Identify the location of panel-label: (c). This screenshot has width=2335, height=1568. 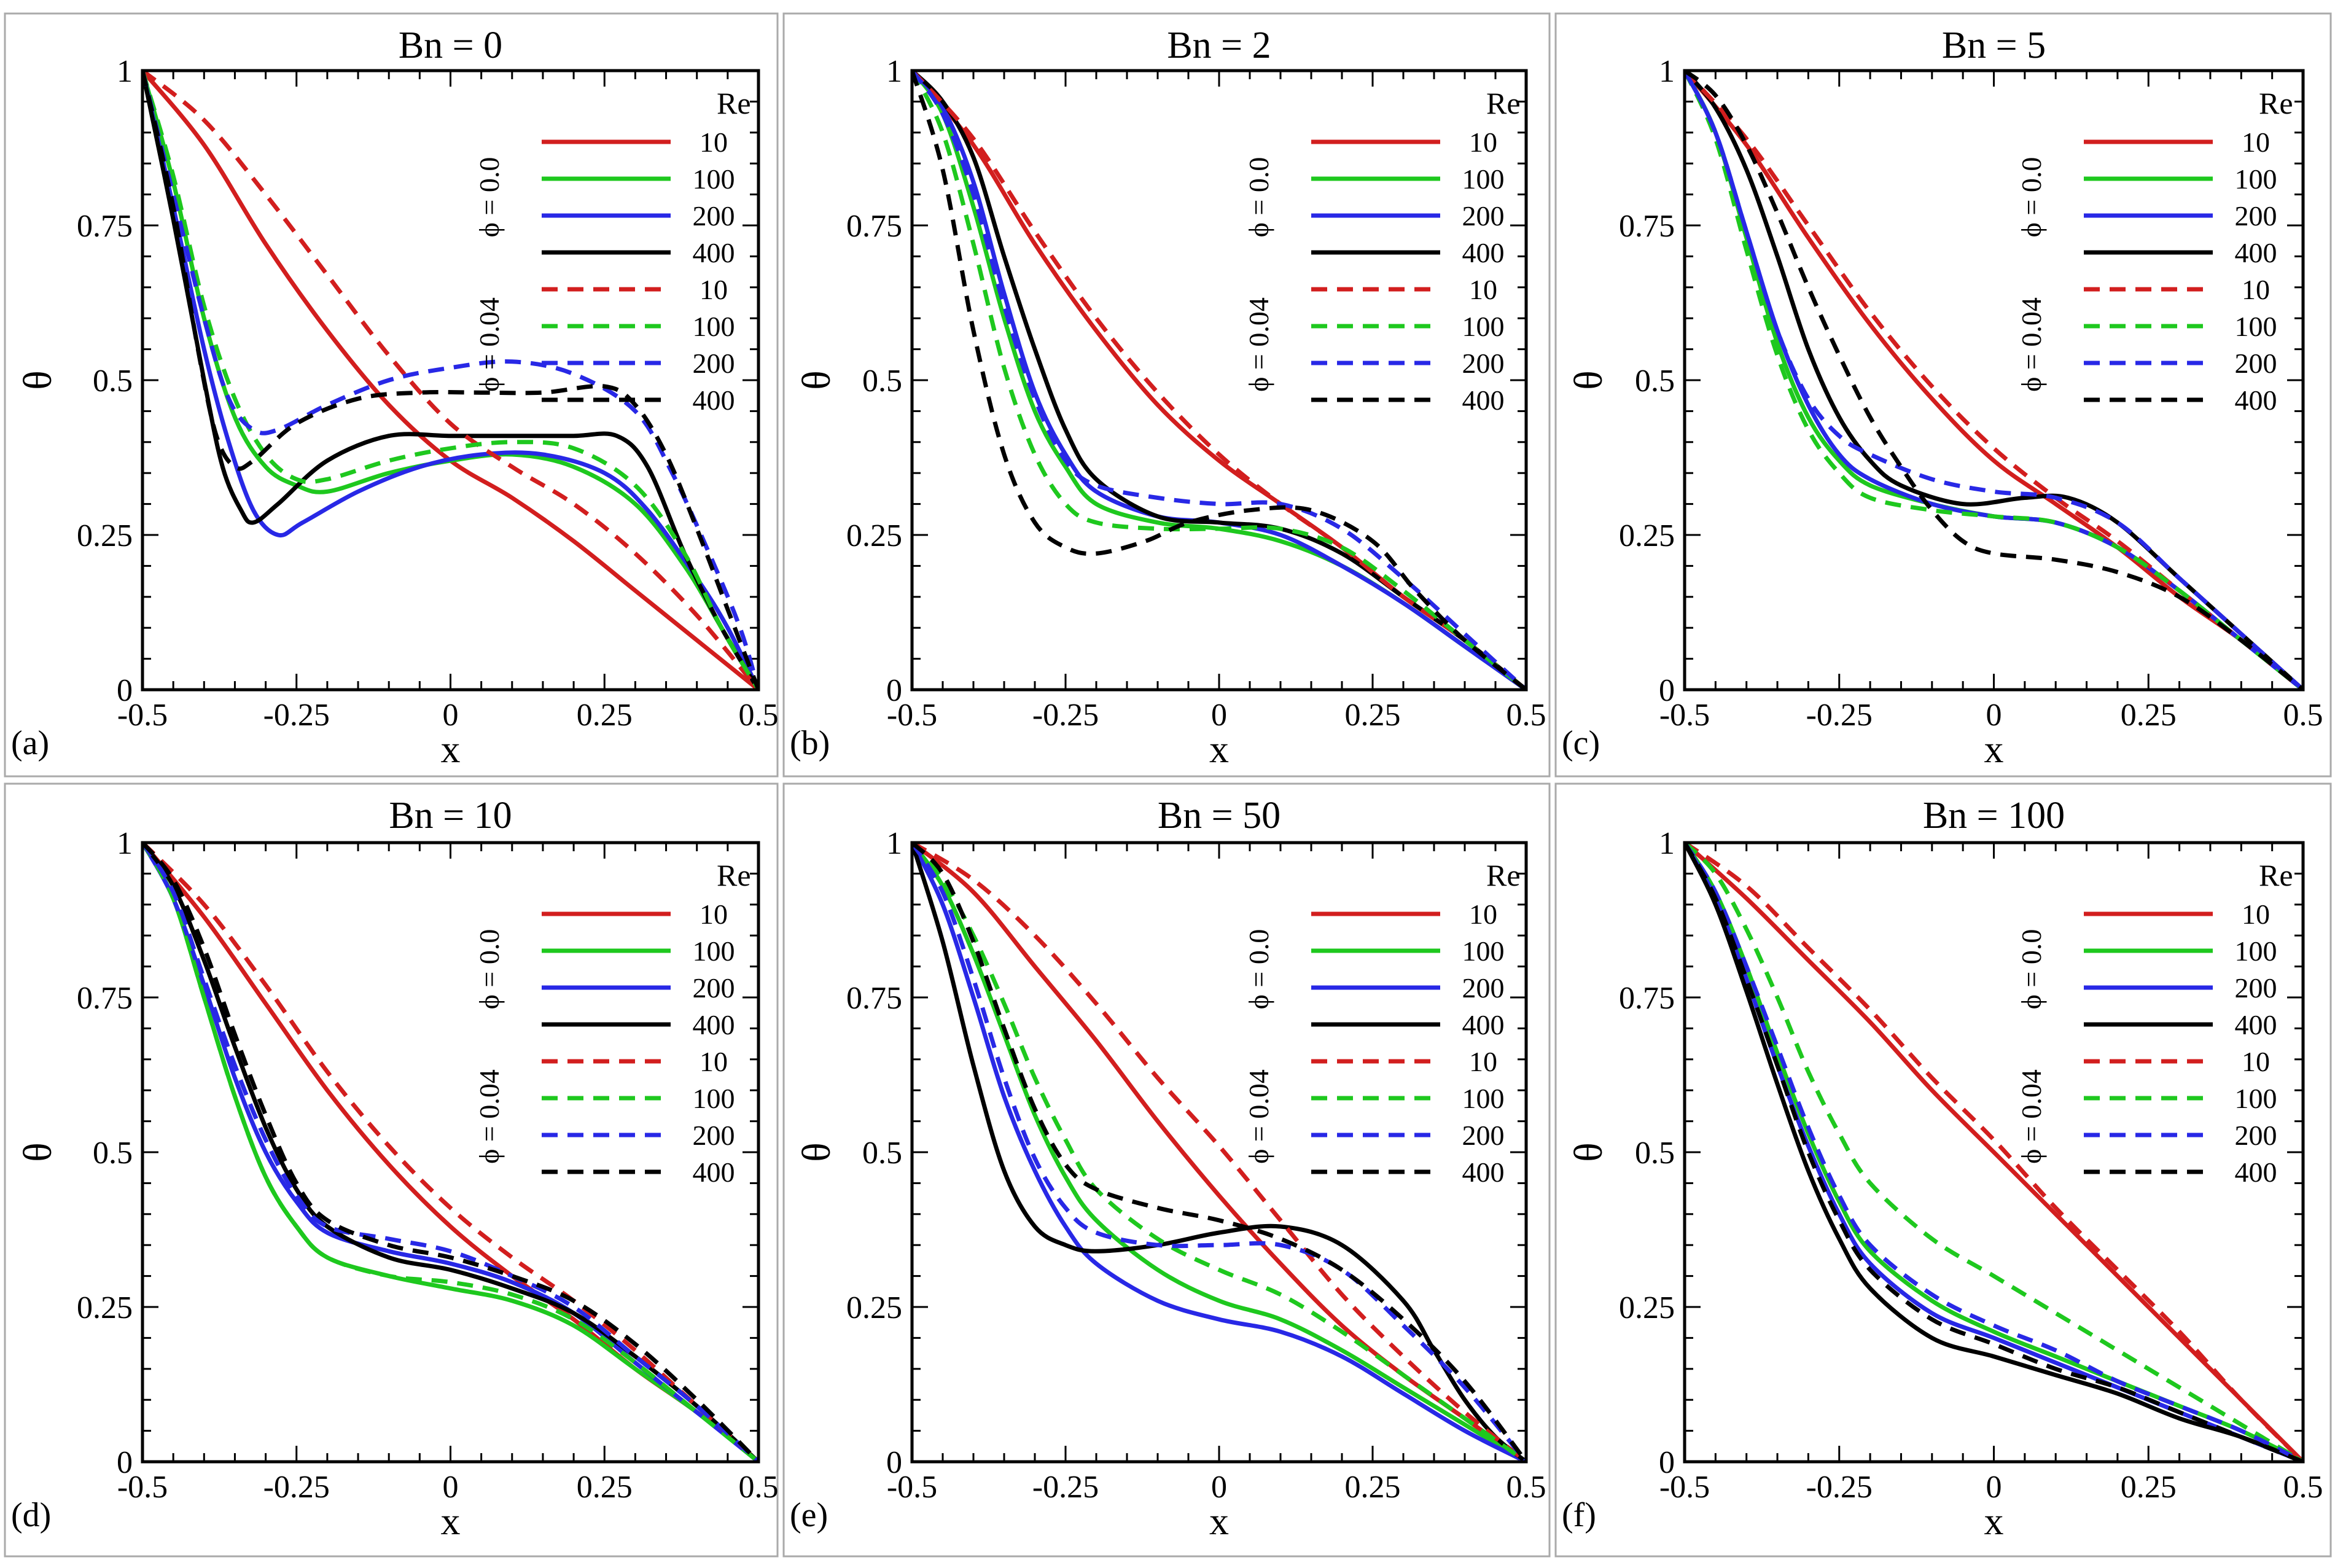
(1581, 743).